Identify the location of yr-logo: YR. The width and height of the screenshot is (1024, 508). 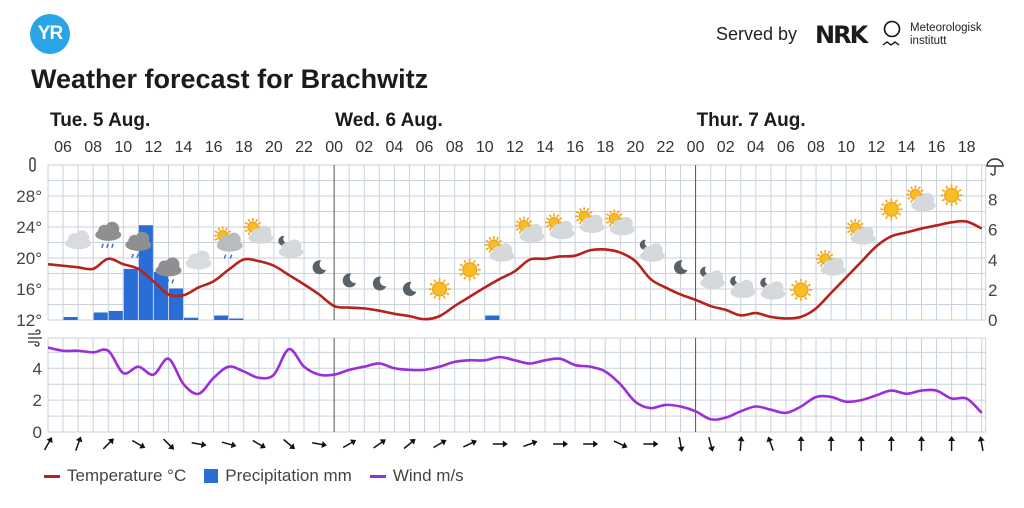
(50, 34).